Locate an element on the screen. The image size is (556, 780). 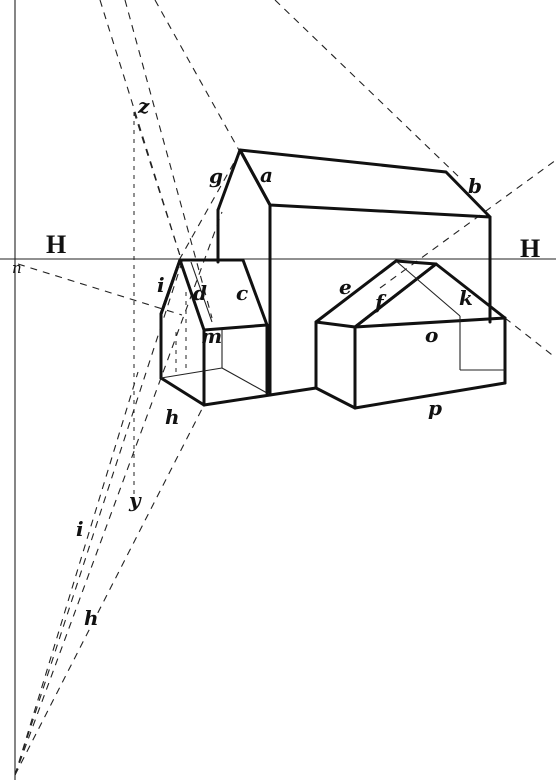
ray-right-up is located at coordinates (467, 224).